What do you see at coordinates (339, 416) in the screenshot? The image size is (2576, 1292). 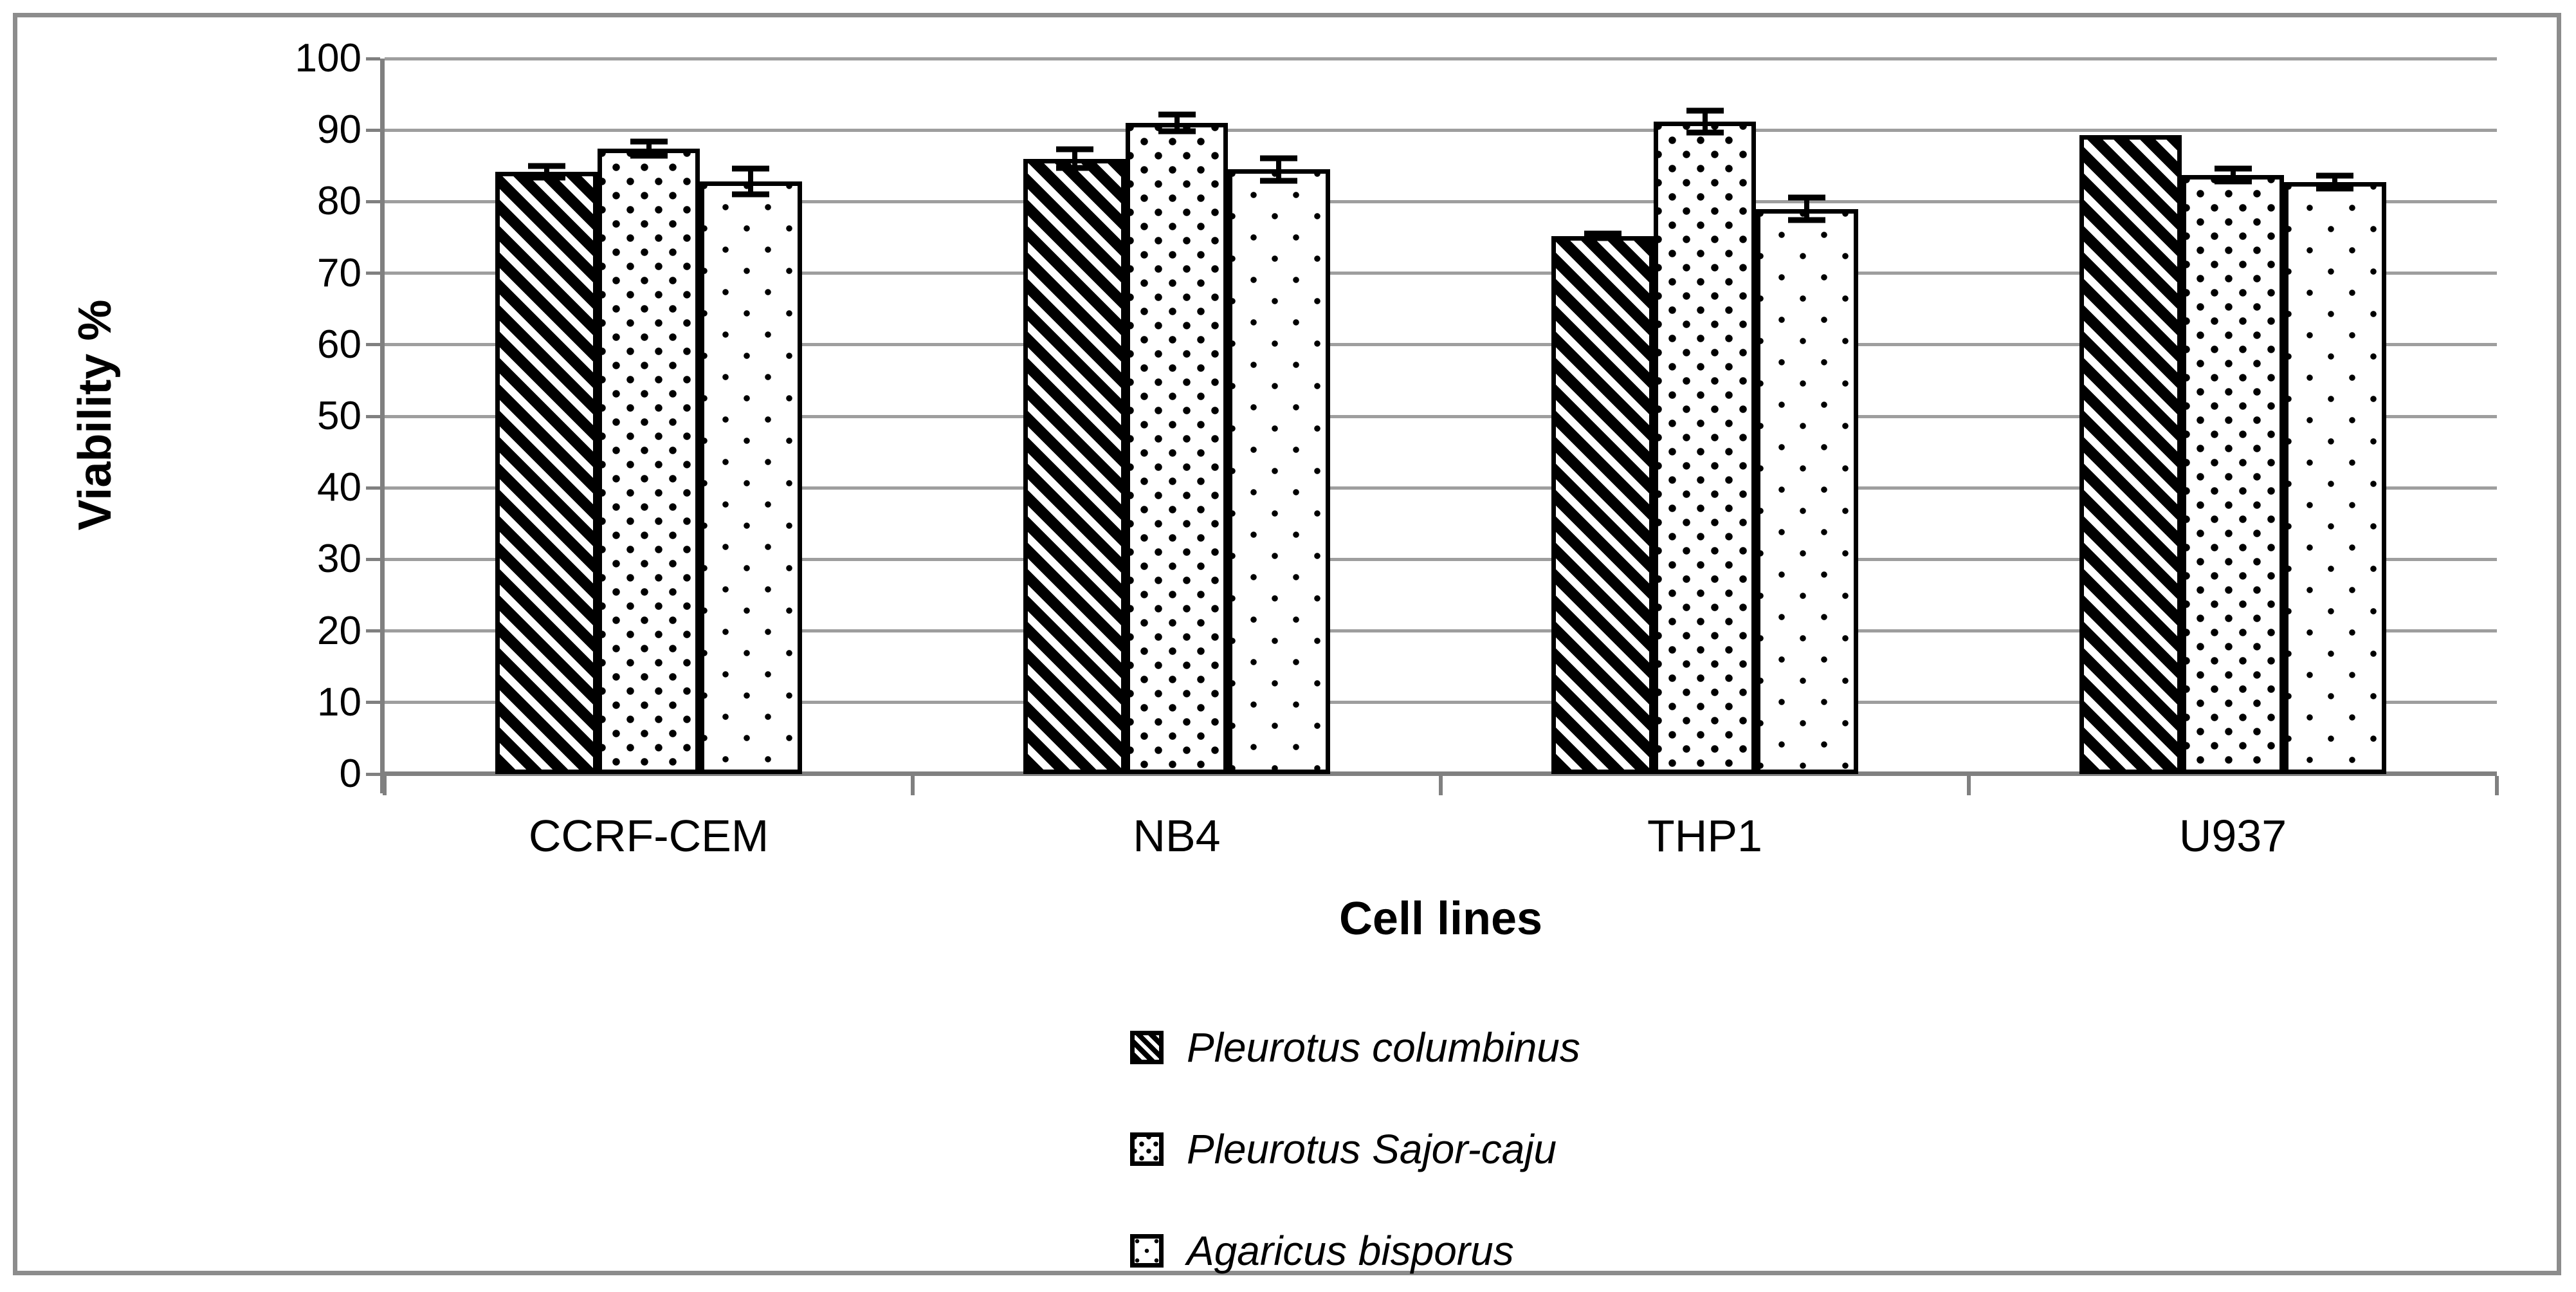 I see `y-tick-label: 50` at bounding box center [339, 416].